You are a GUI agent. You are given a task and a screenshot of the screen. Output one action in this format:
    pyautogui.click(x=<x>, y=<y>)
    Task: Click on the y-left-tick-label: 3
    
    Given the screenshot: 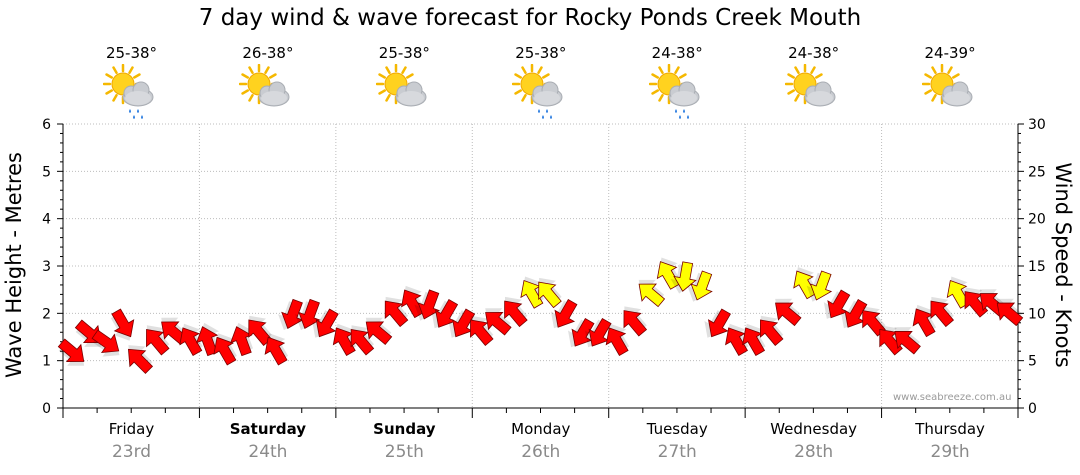 What is the action you would take?
    pyautogui.click(x=46, y=267)
    